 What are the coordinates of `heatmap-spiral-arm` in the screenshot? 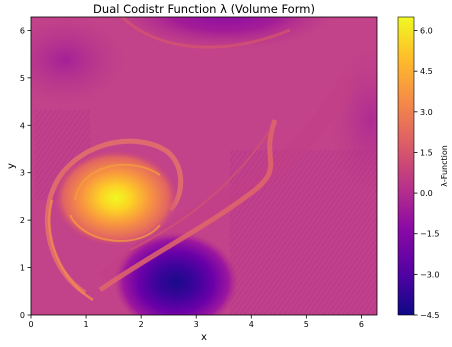 It's located at (114, 217).